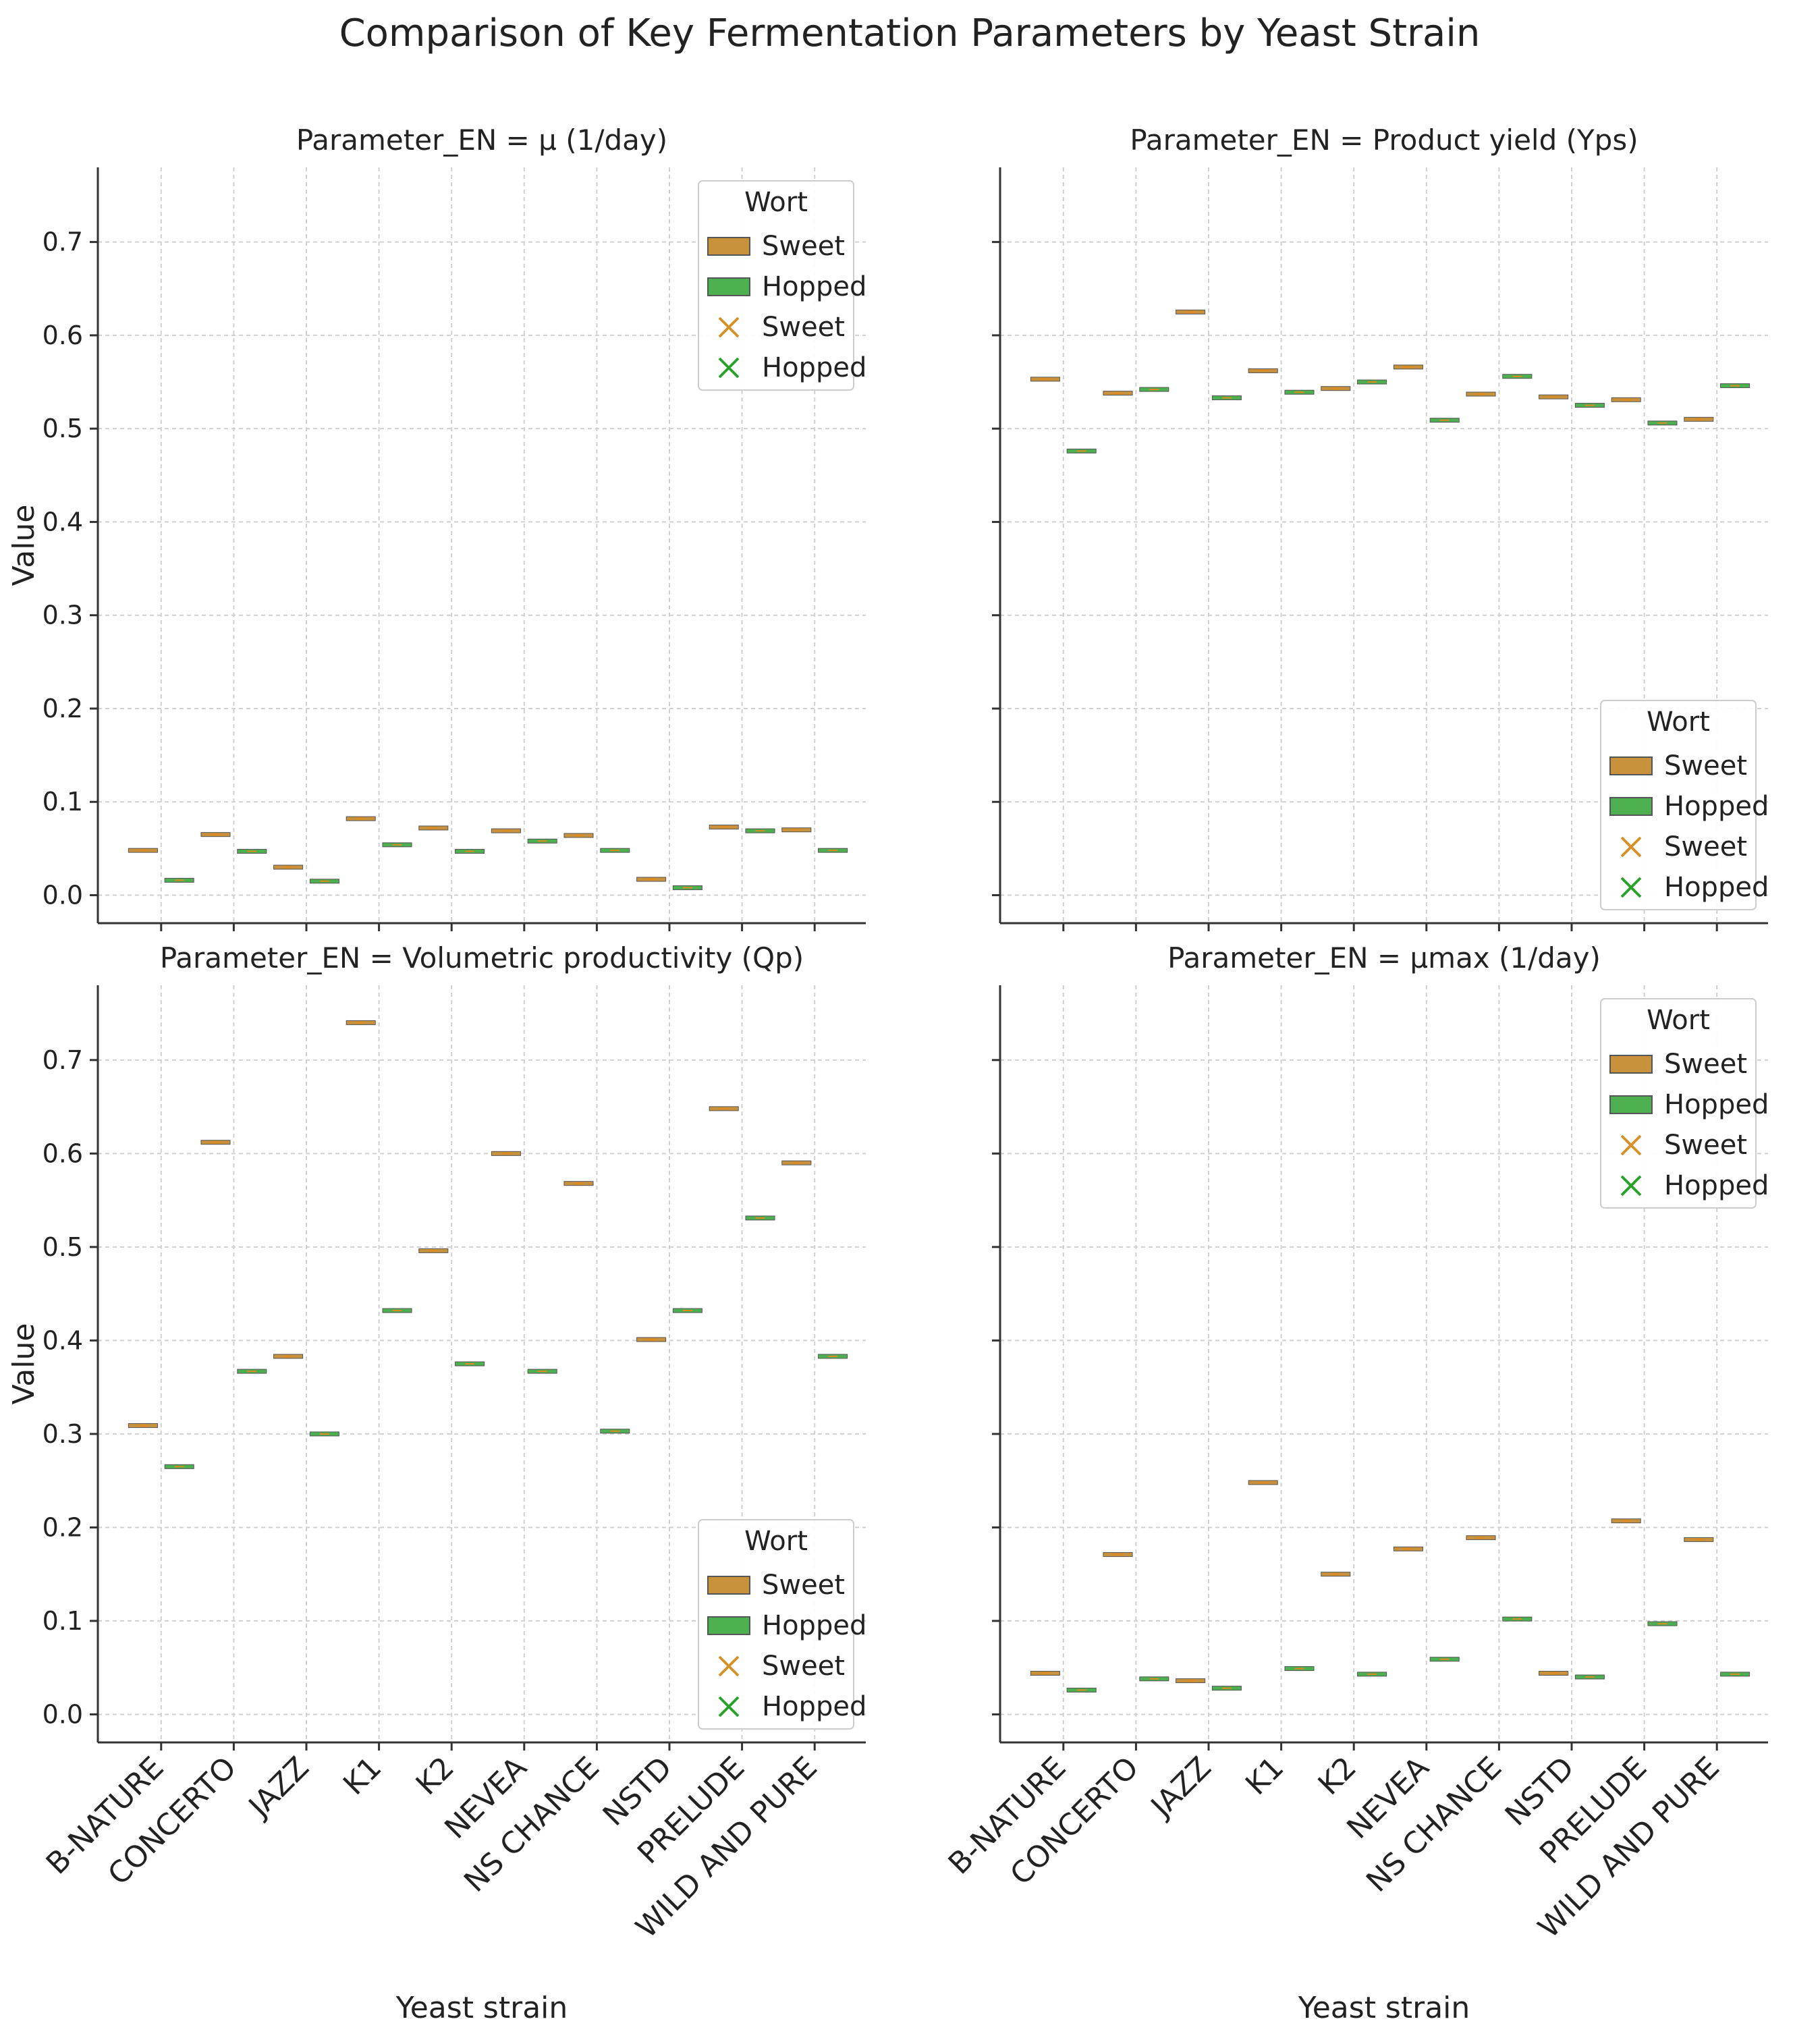  I want to click on panel-title: Parameter_EN = μ (1/day), so click(482, 140).